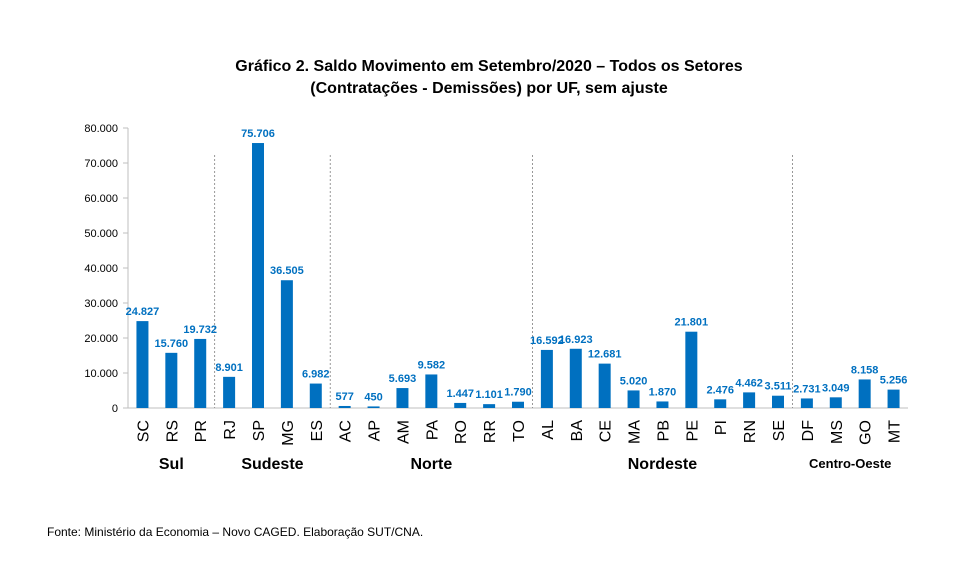 Image resolution: width=978 pixels, height=568 pixels. I want to click on x-tick-label: MT, so click(895, 431).